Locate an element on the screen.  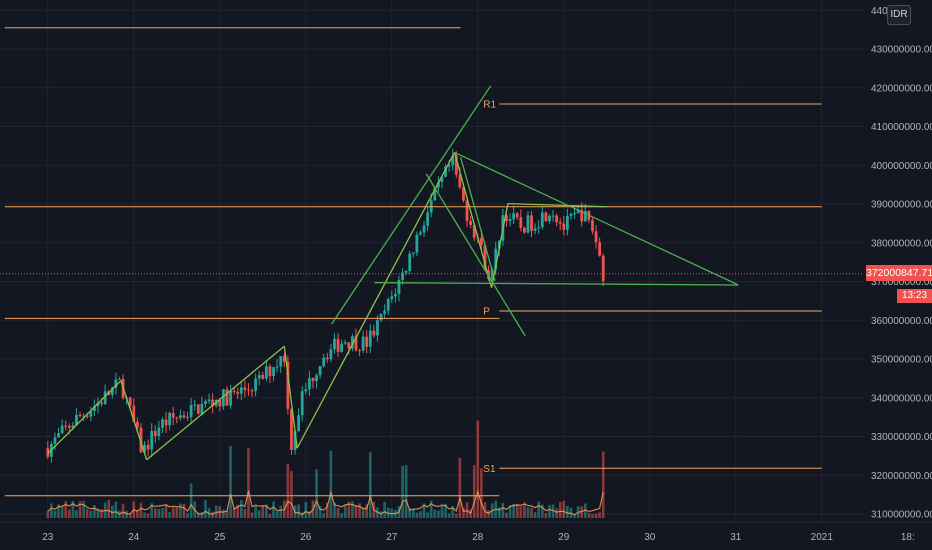
bar-countdown-badge: 13:23 is located at coordinates (914, 296).